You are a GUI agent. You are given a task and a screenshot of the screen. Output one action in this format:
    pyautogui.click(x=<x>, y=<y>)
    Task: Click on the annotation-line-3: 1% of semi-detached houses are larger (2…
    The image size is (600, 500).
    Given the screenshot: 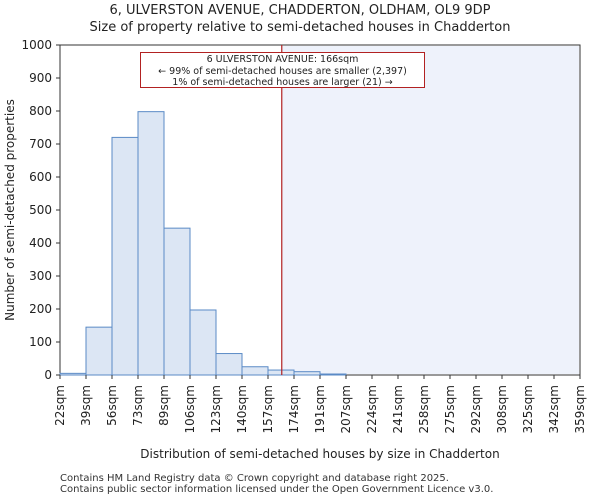 What is the action you would take?
    pyautogui.click(x=282, y=82)
    